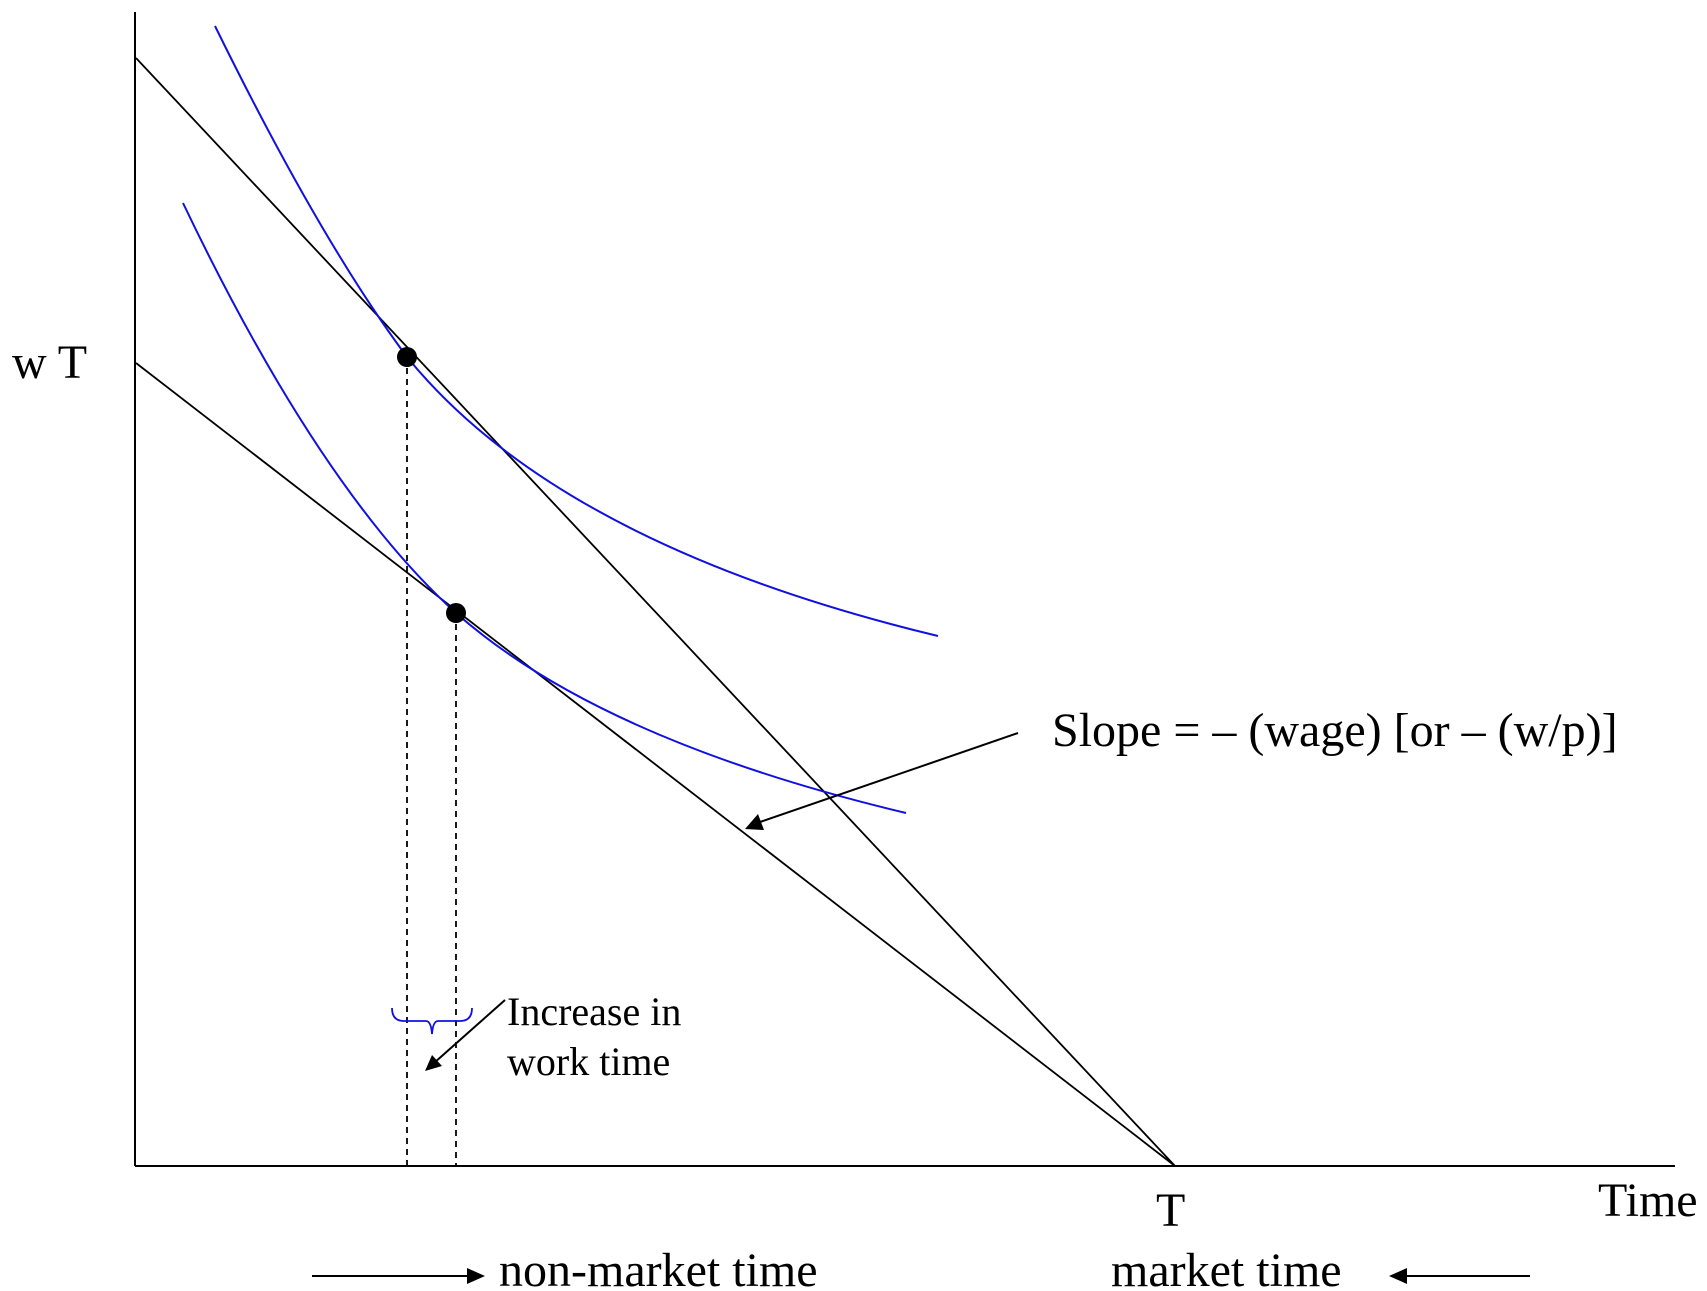 This screenshot has height=1291, width=1707. I want to click on increase-annotation-line1: Increase in, so click(594, 1011).